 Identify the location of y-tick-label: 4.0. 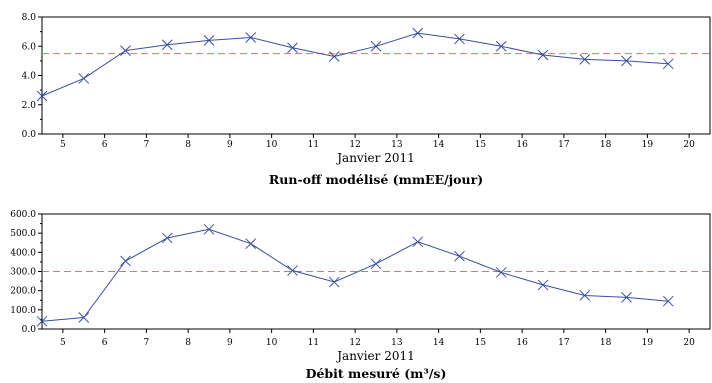
(29, 77).